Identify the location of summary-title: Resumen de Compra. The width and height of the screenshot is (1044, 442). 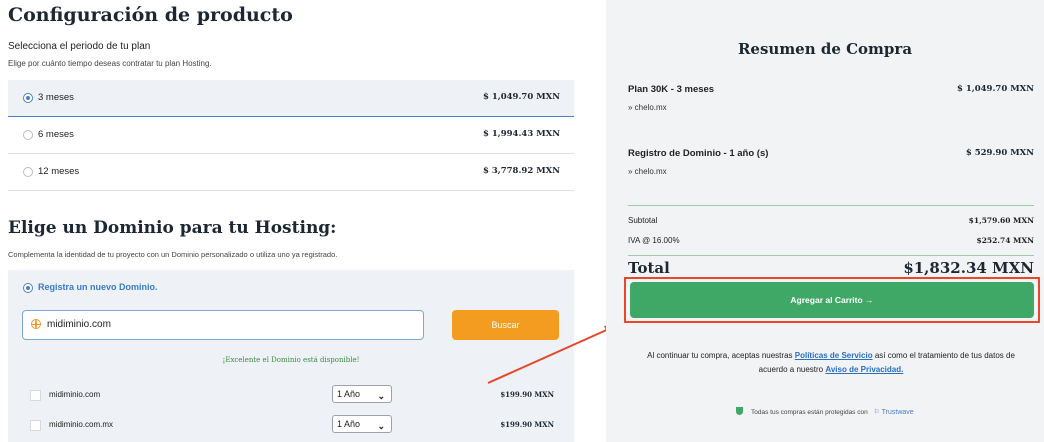
(825, 49).